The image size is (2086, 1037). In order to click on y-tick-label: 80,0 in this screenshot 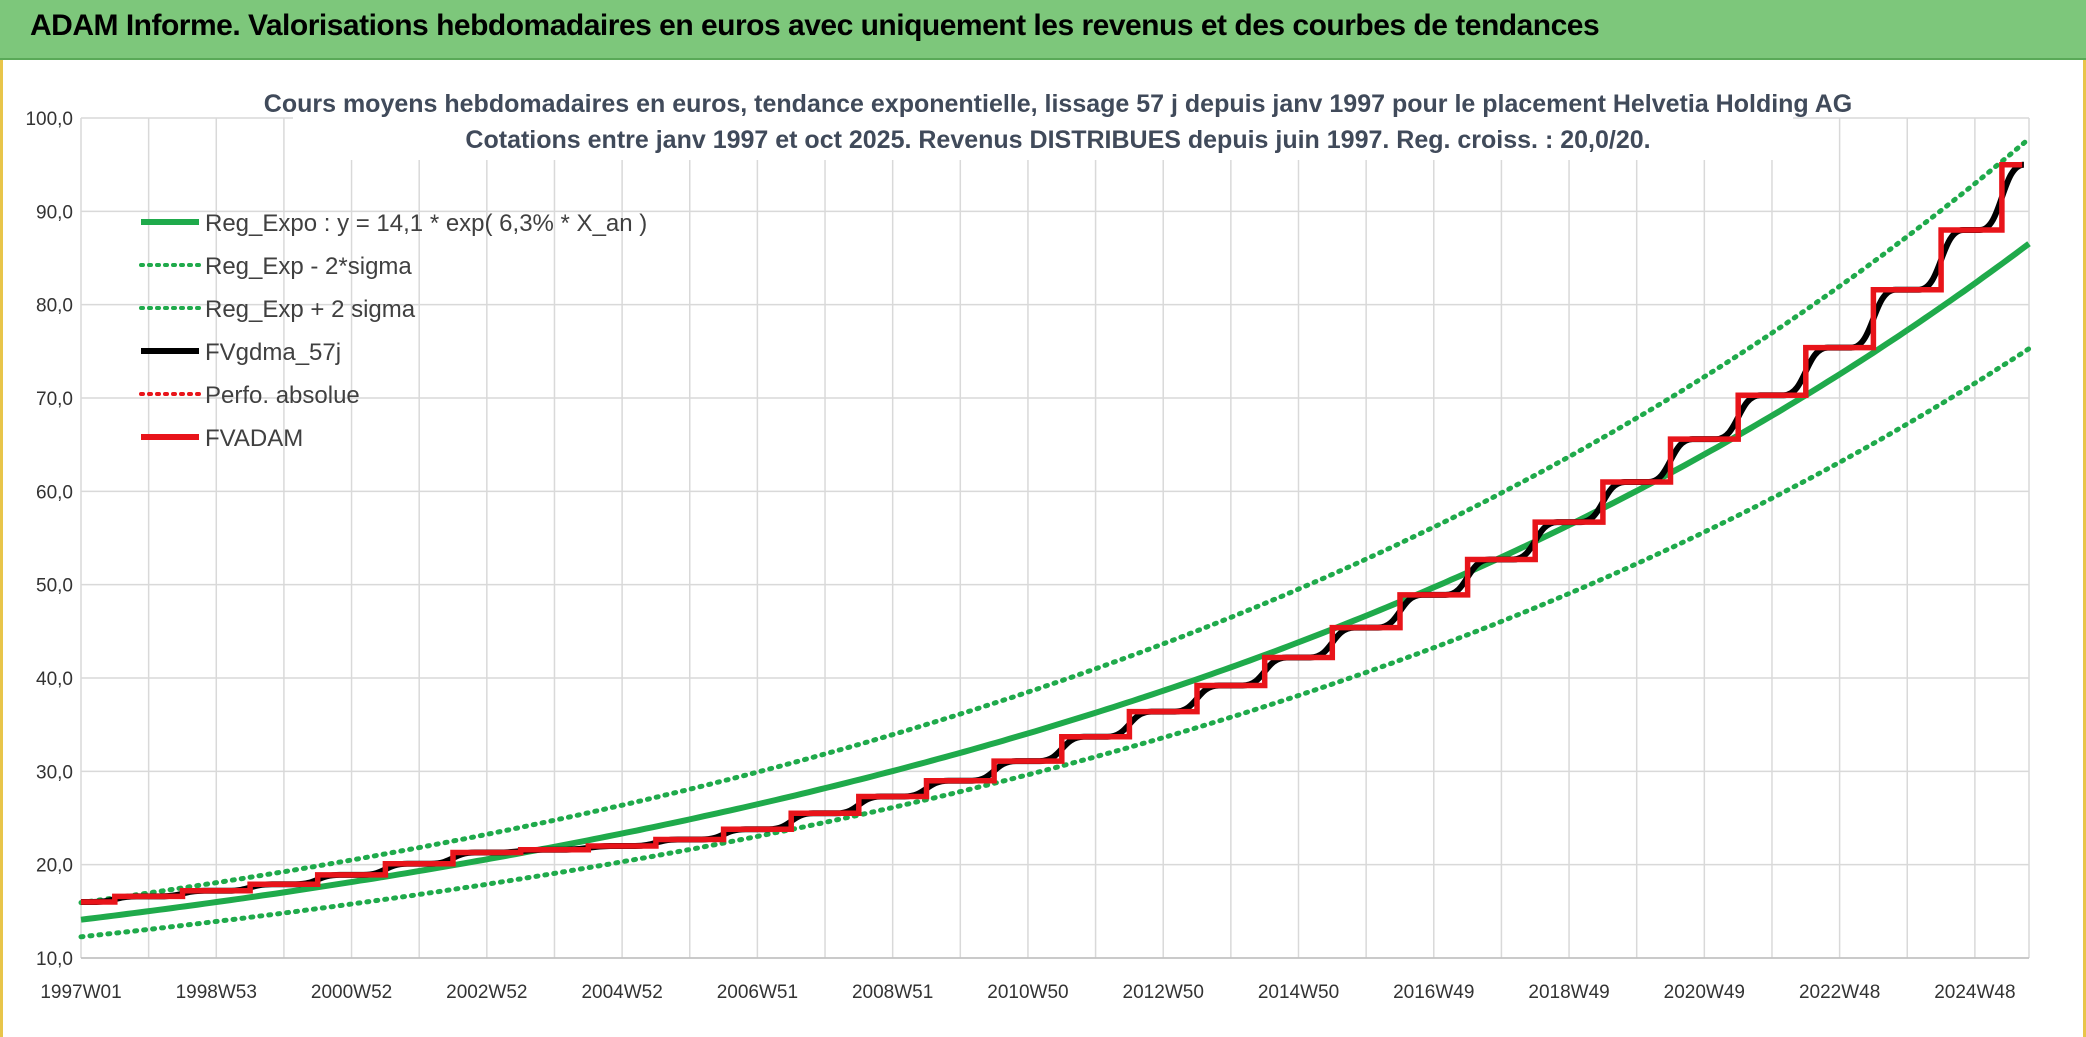, I will do `click(54, 306)`.